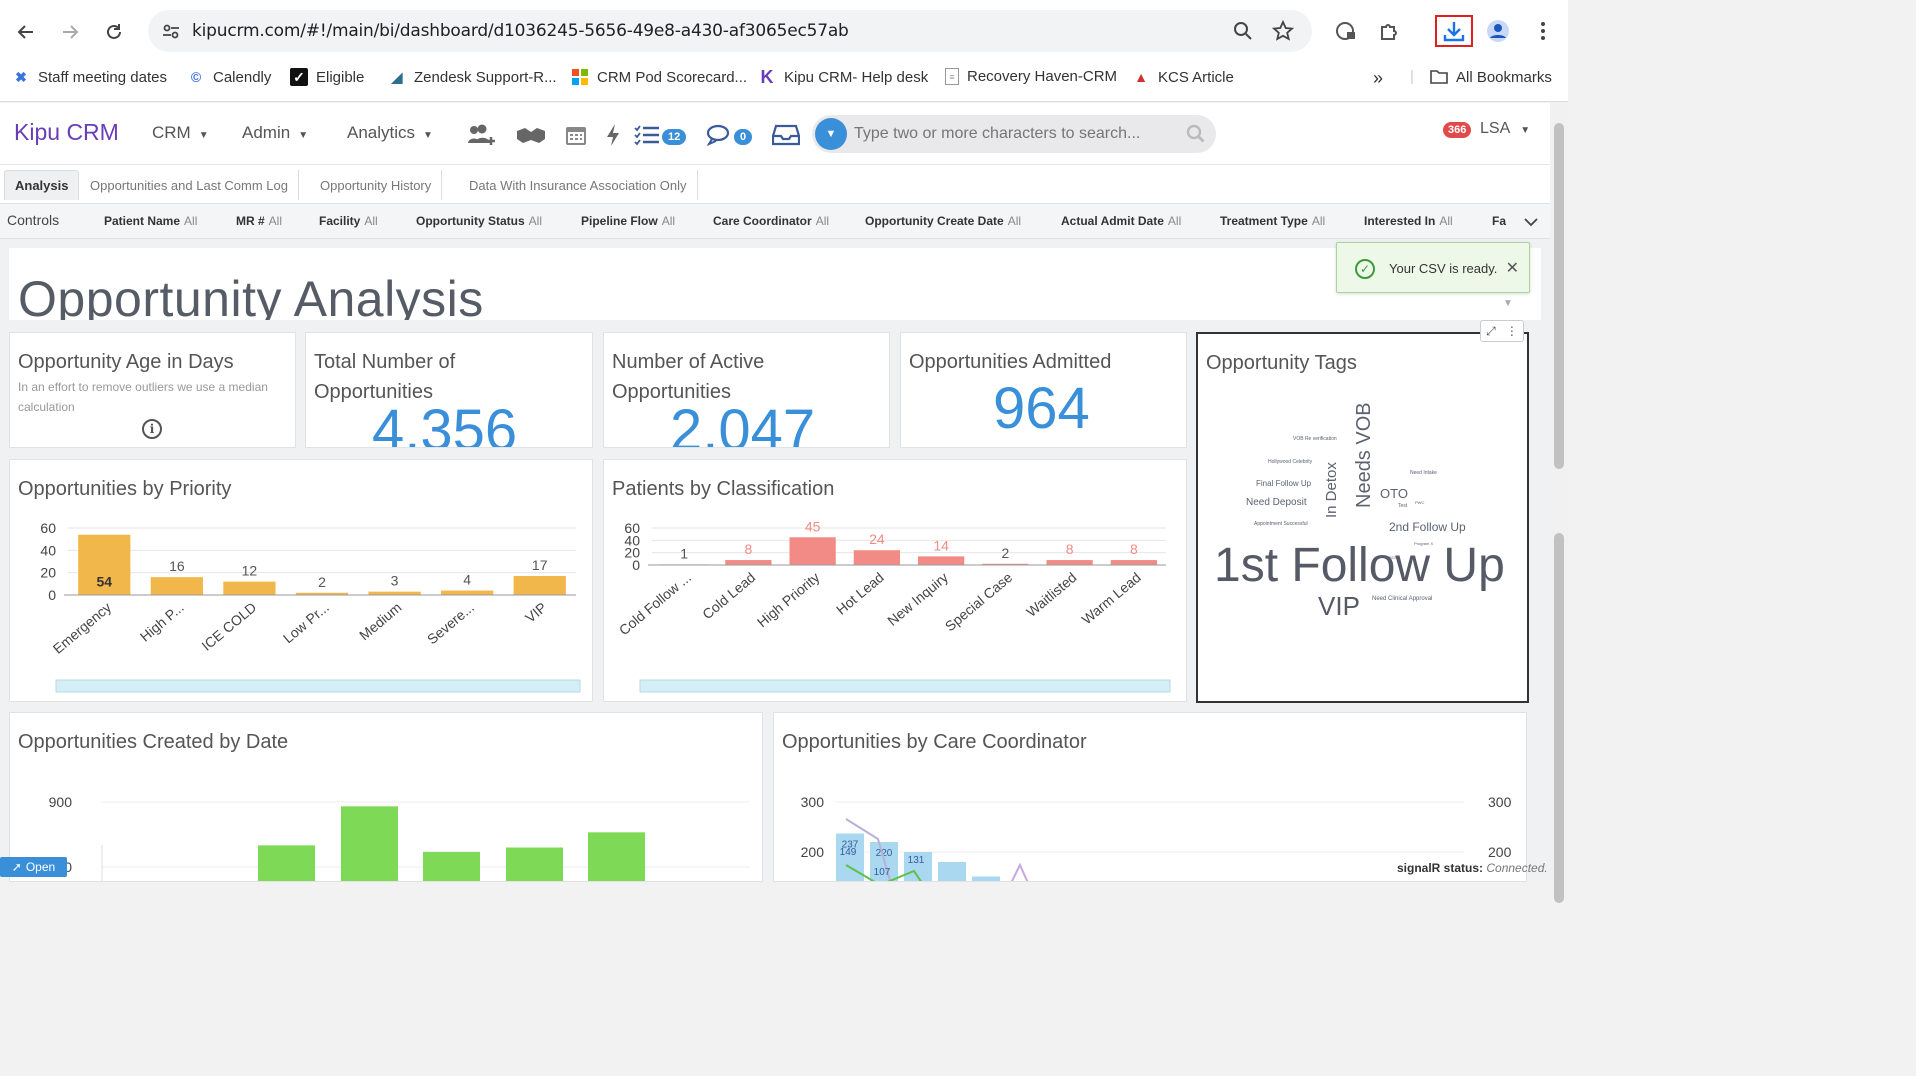 This screenshot has width=1916, height=1076. Describe the element at coordinates (1031, 76) in the screenshot. I see `bookmark-recovery-haven: ≡ Recovery Haven-CRM` at that location.